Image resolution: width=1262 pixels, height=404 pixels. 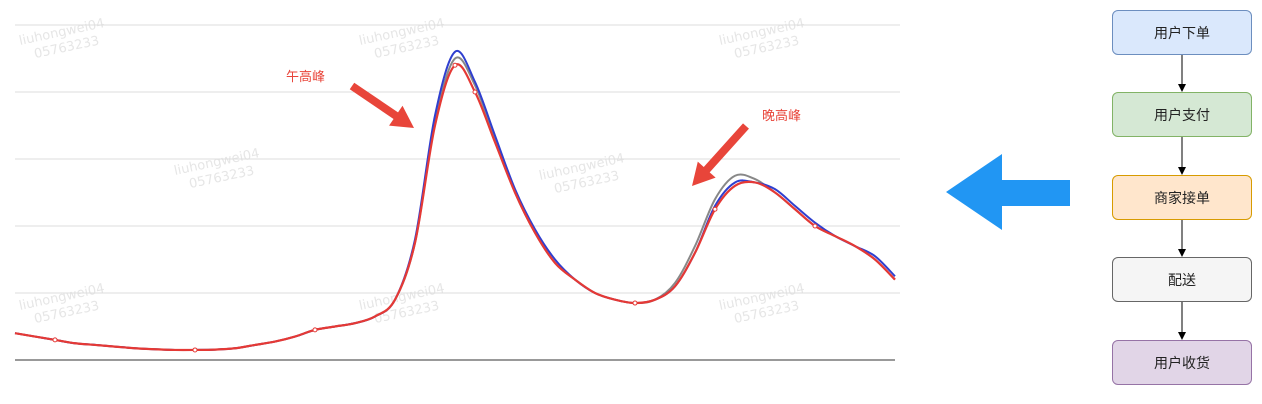 I want to click on flow-step: 商家接单, so click(x=1182, y=197).